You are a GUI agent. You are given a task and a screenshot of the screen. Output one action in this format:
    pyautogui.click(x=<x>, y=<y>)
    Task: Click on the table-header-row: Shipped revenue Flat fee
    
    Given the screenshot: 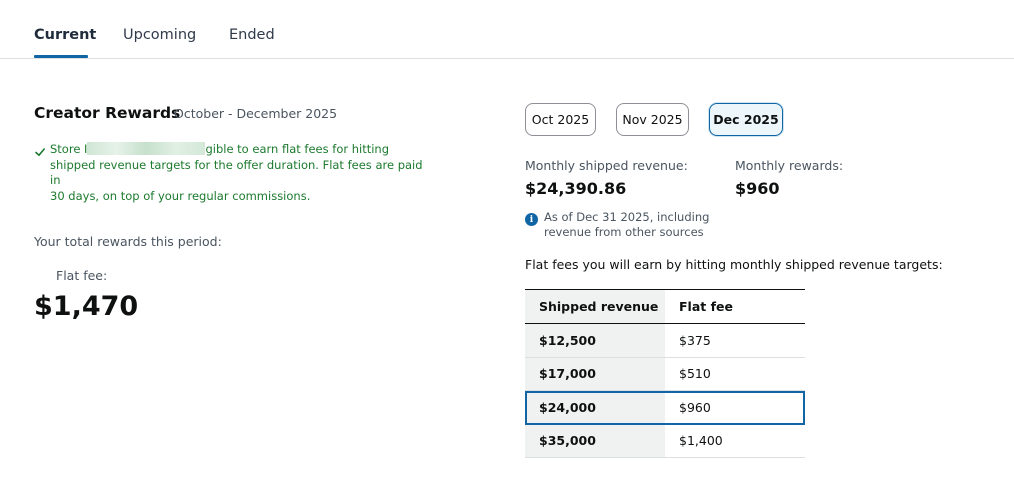 What is the action you would take?
    pyautogui.click(x=665, y=307)
    